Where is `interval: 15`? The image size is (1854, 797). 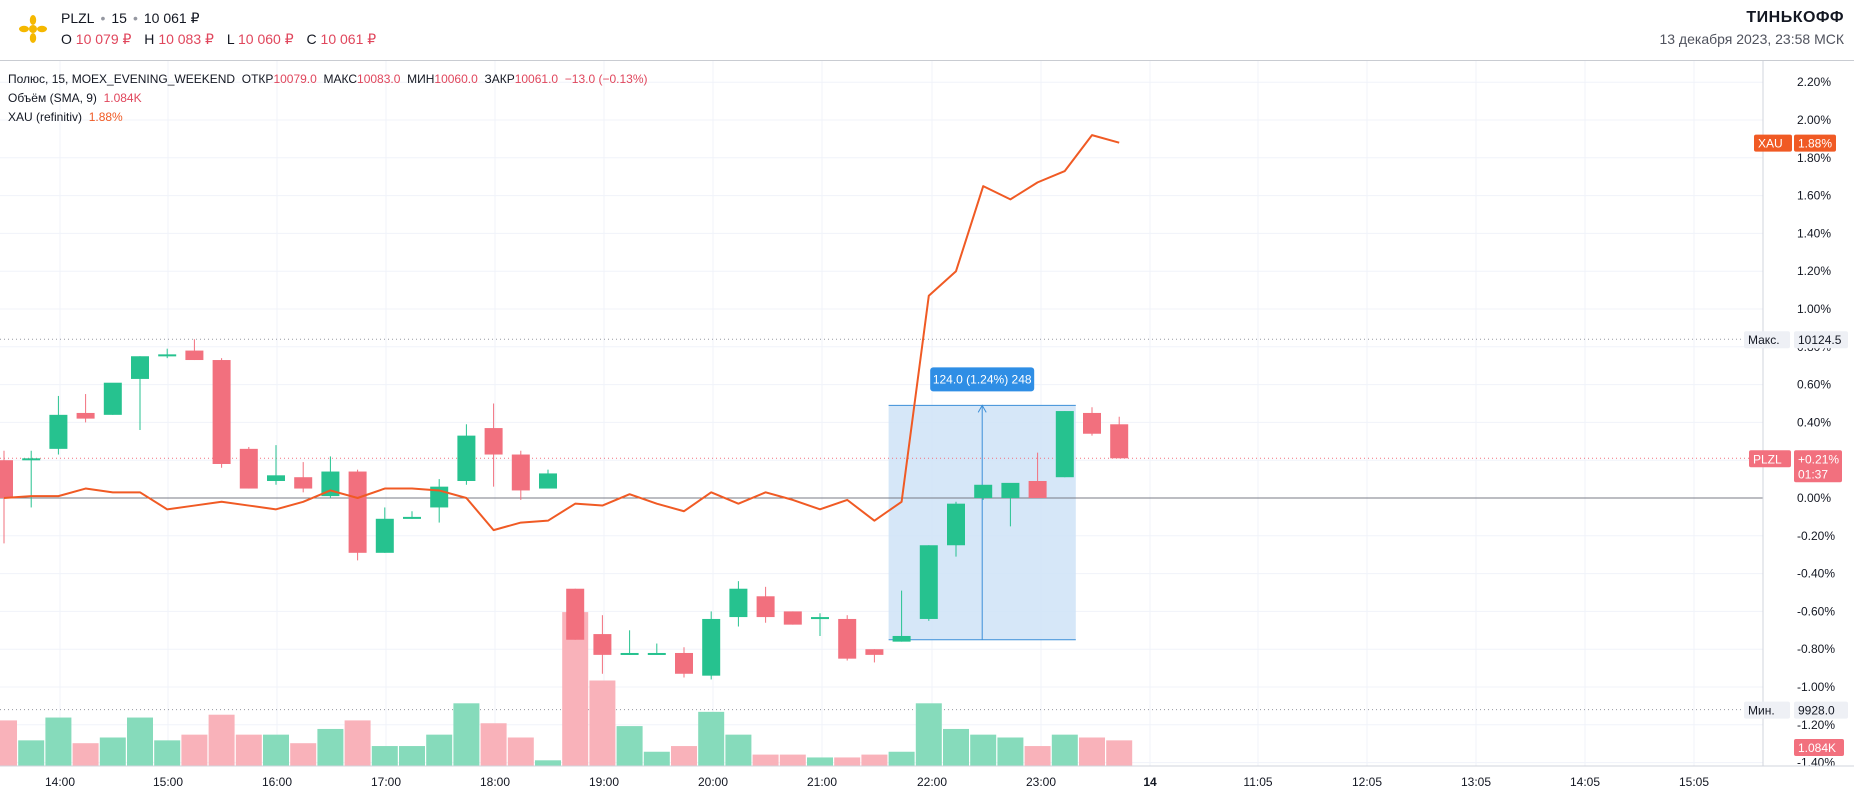
interval: 15 is located at coordinates (119, 18).